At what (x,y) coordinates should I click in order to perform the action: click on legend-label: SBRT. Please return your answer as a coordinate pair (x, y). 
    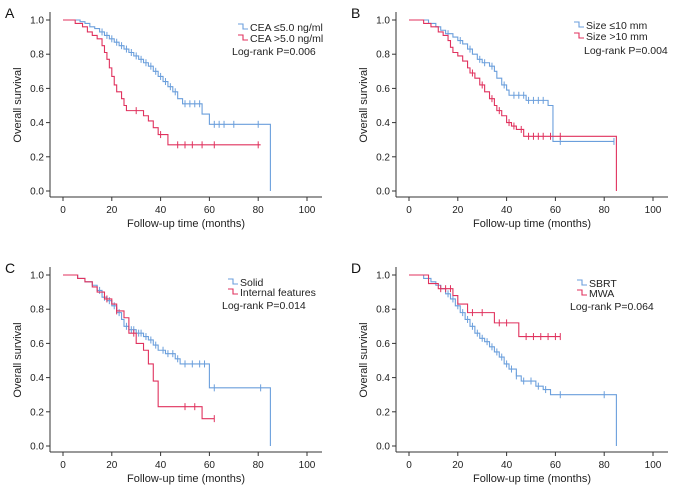
    Looking at the image, I should click on (603, 284).